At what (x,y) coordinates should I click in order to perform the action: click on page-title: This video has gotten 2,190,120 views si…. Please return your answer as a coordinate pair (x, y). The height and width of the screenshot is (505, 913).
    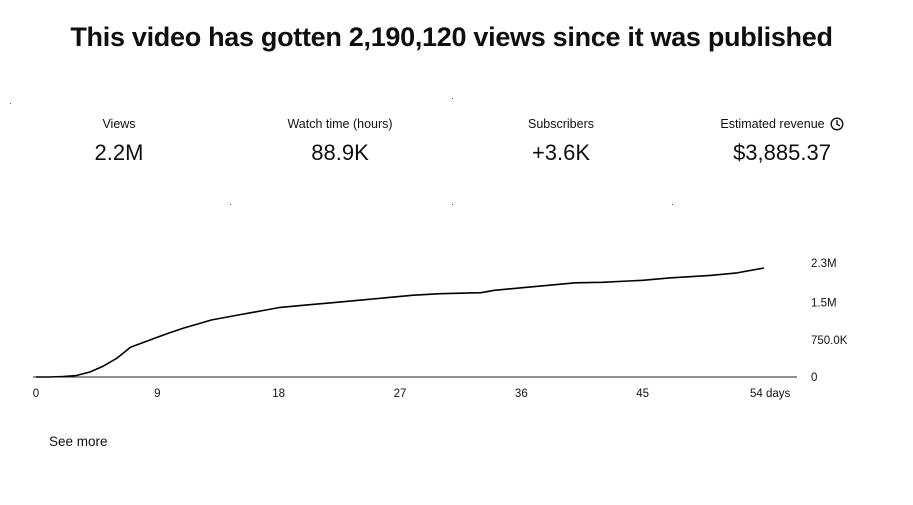
    Looking at the image, I should click on (451, 37).